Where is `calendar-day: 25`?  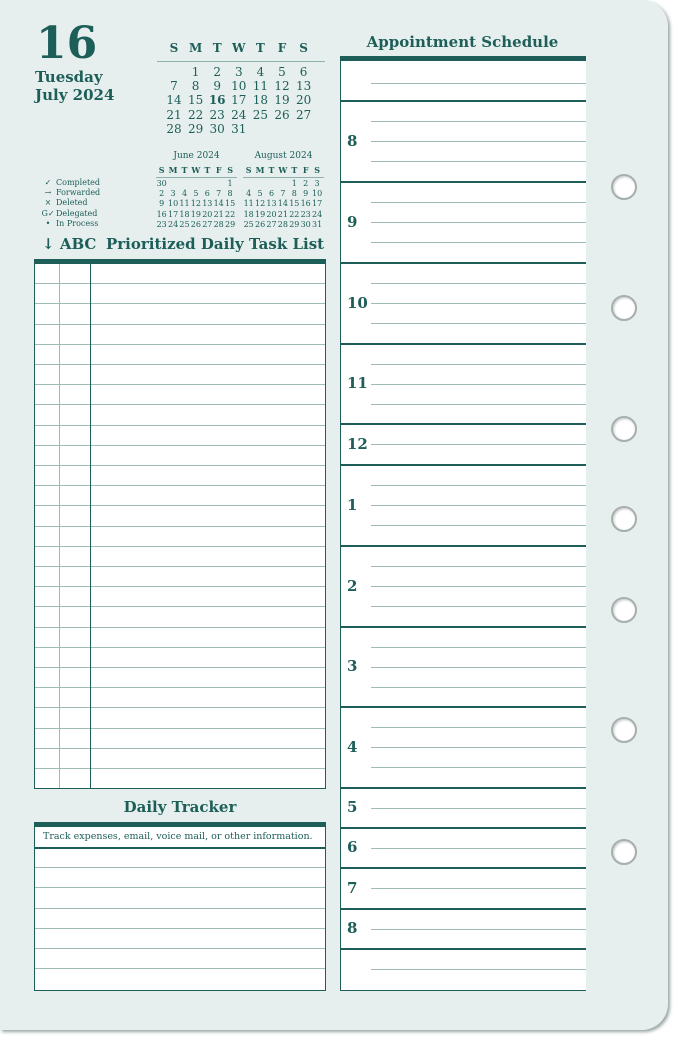
calendar-day: 25 is located at coordinates (260, 114).